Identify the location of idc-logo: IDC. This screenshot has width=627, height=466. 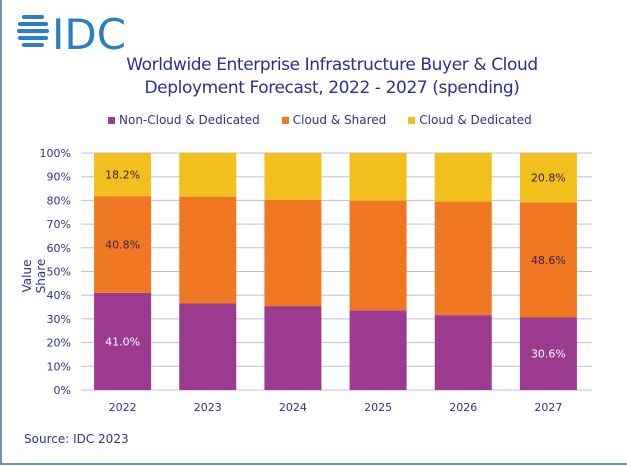
(86, 34).